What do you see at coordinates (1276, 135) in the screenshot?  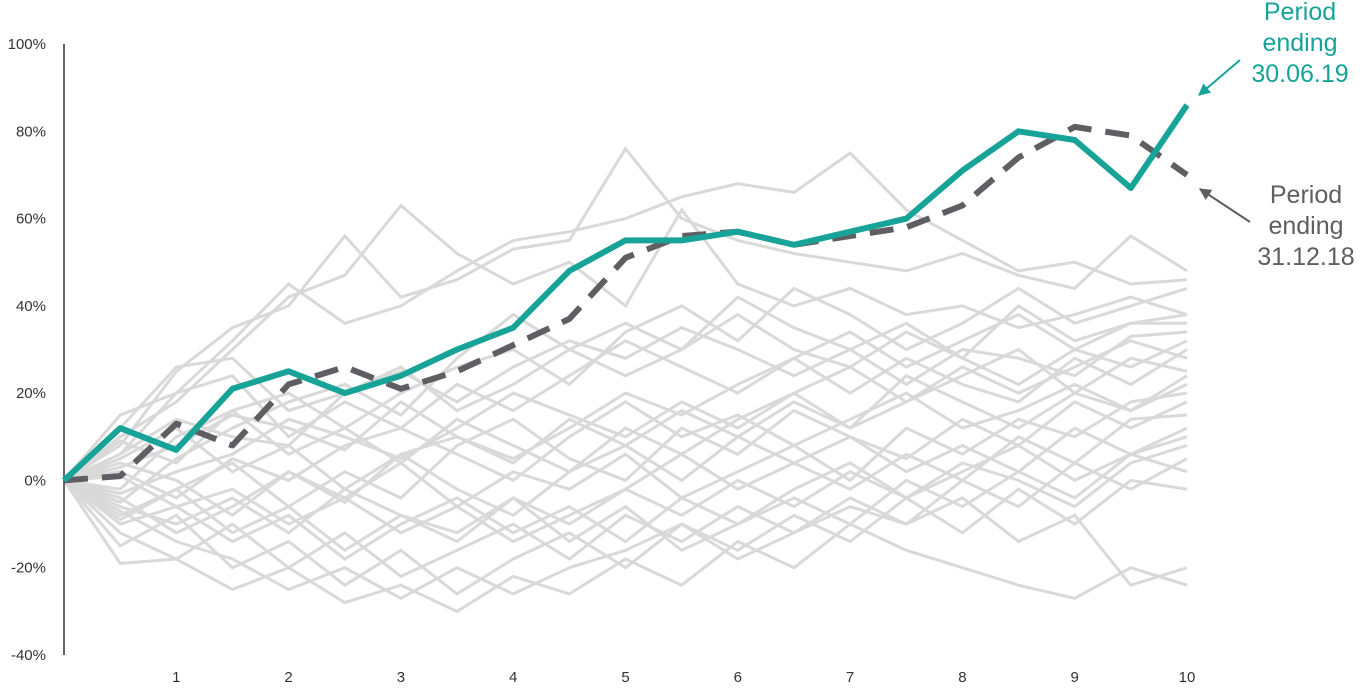 I see `annotations-group: Period ending 30.06.19 Period ending 31.12.18` at bounding box center [1276, 135].